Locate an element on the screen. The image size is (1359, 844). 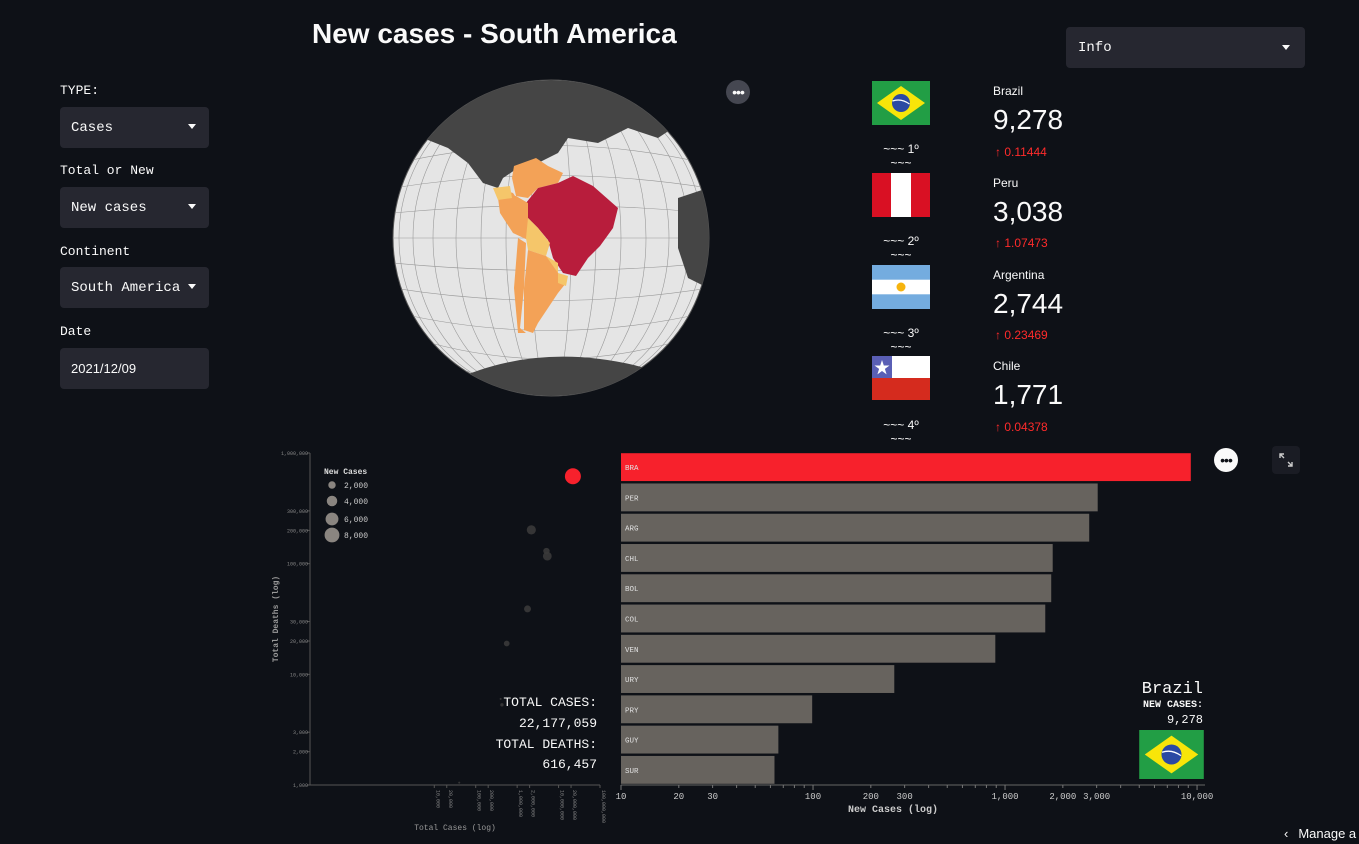
x-tick-label: 3,000 is located at coordinates (1096, 797).